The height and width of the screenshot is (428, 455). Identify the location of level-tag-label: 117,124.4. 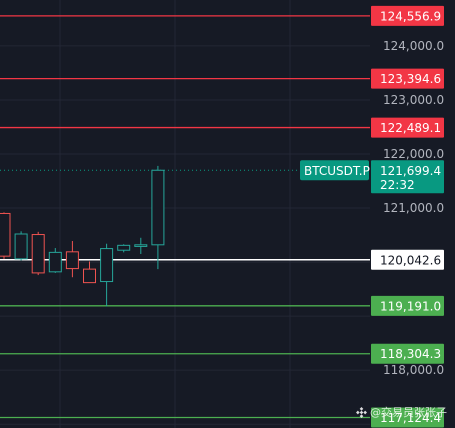
(410, 418).